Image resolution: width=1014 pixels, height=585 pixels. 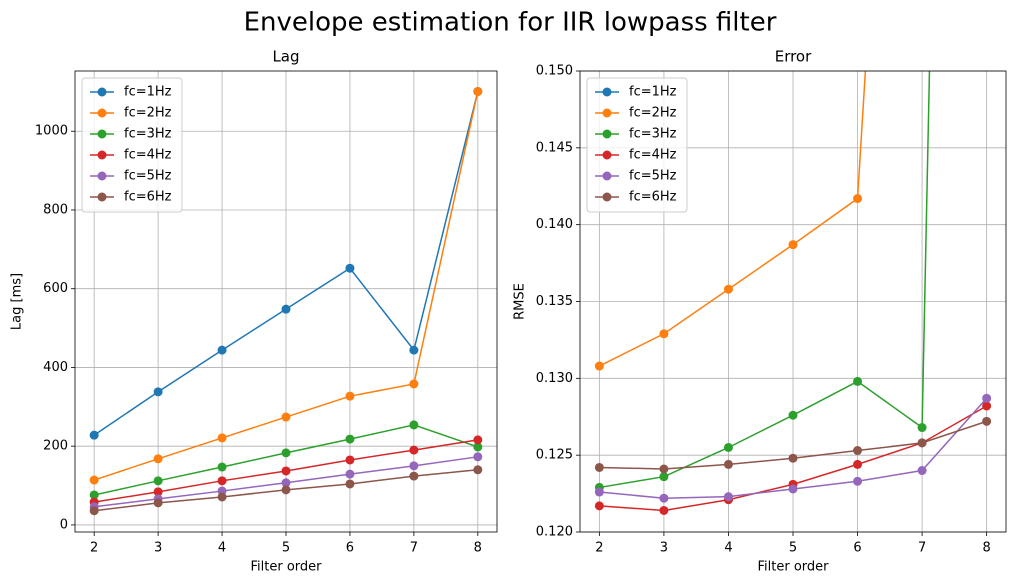 I want to click on y-tick-label: 0.140, so click(x=554, y=224).